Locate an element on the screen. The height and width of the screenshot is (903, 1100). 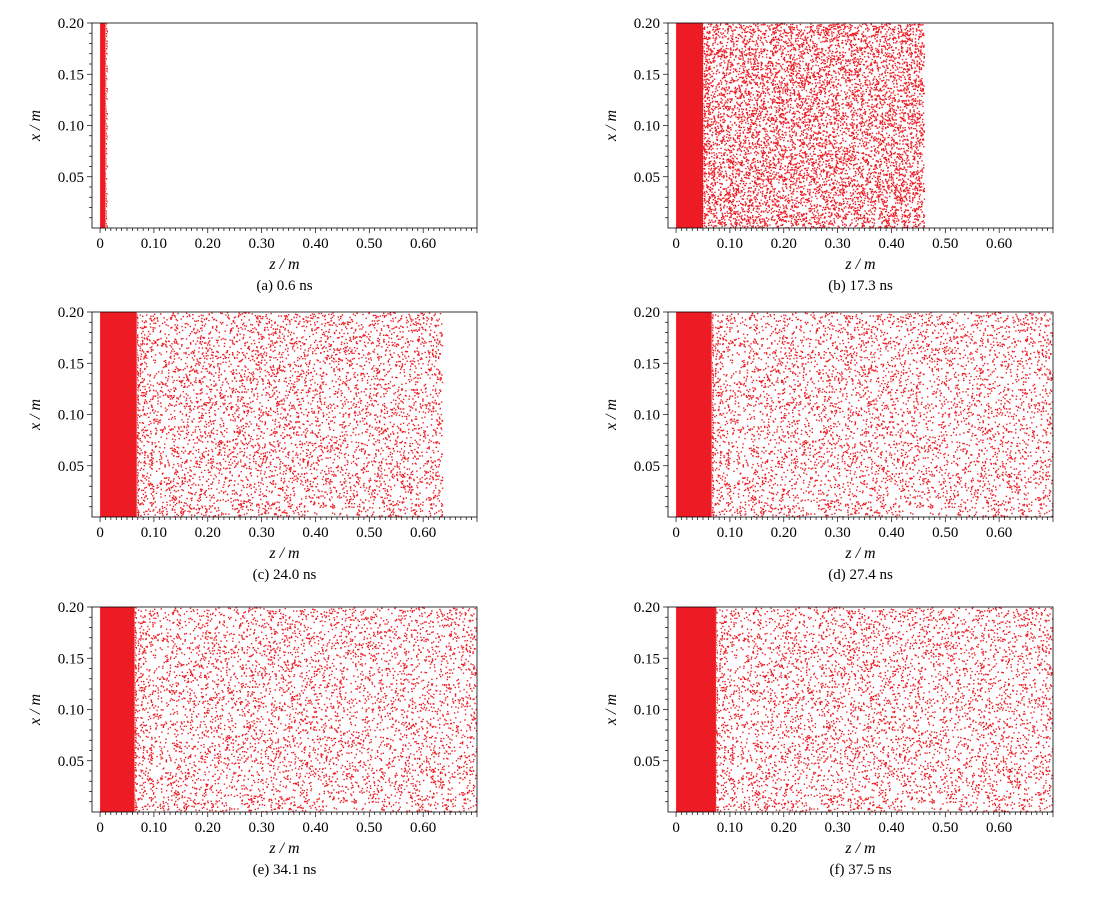
panel-caption: (c) 24.0 ns is located at coordinates (285, 575).